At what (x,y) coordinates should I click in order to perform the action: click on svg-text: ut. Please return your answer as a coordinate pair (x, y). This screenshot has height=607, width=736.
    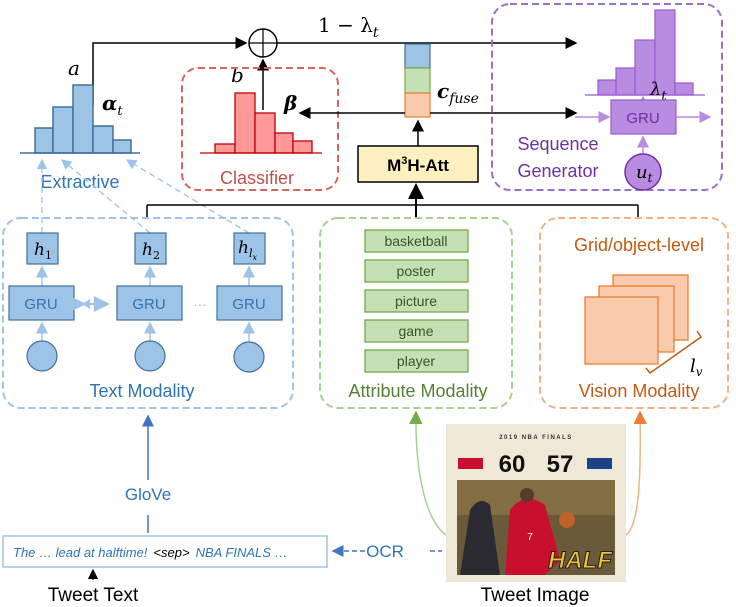
    Looking at the image, I should click on (644, 173).